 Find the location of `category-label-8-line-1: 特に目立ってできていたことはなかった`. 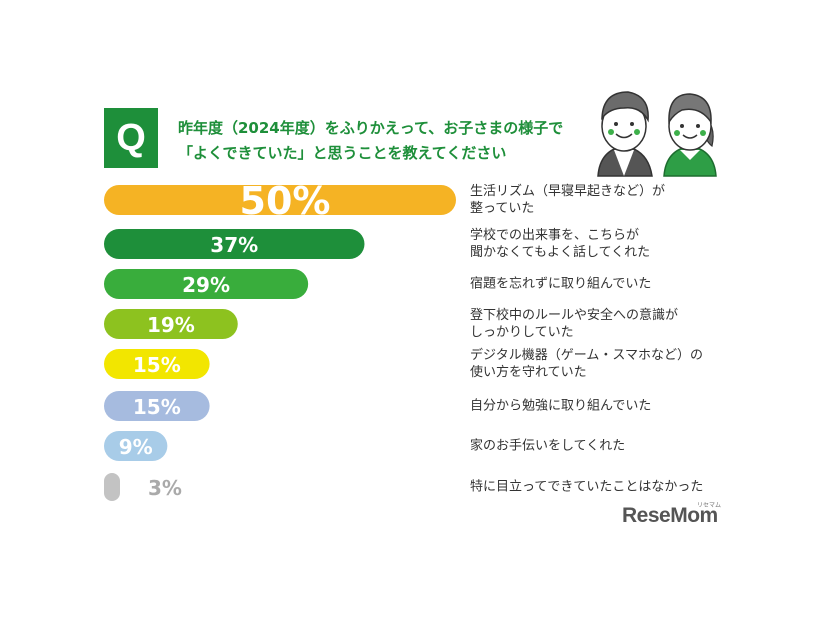

category-label-8-line-1: 特に目立ってできていたことはなかった is located at coordinates (586, 487).